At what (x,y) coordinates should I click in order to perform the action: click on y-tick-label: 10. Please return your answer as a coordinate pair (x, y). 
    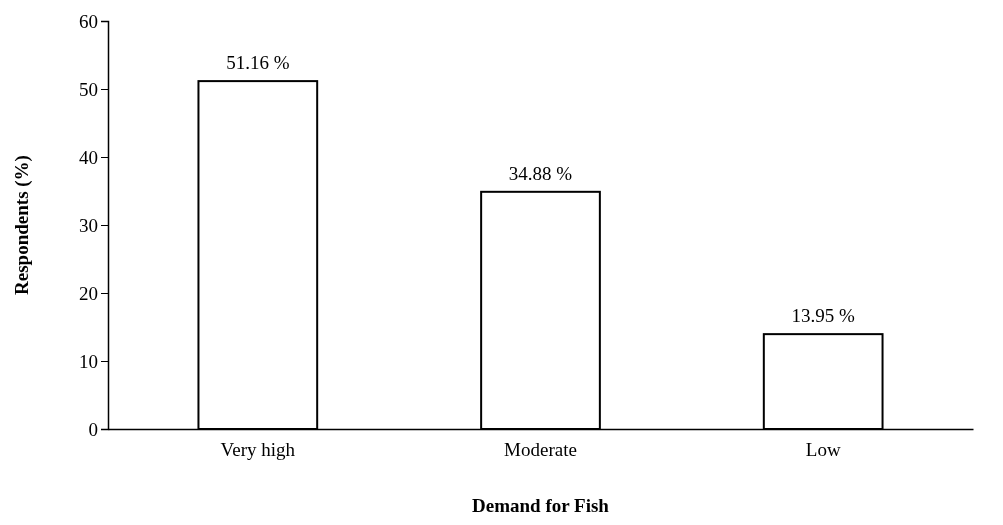
    Looking at the image, I should click on (88, 361).